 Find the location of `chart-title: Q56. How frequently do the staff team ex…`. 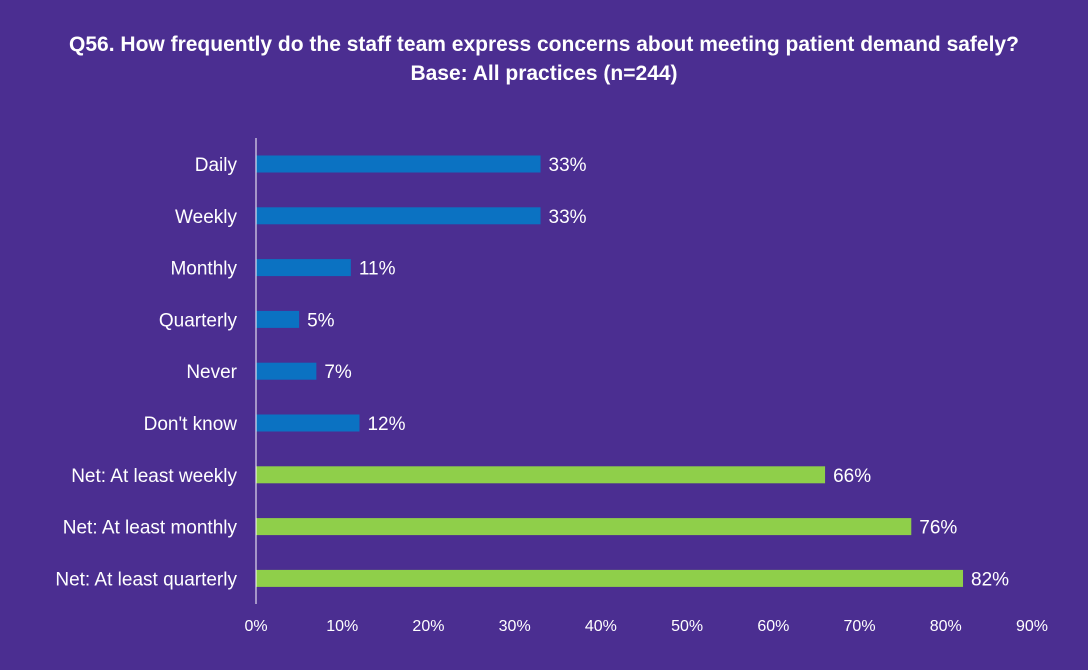

chart-title: Q56. How frequently do the staff team ex… is located at coordinates (544, 59).